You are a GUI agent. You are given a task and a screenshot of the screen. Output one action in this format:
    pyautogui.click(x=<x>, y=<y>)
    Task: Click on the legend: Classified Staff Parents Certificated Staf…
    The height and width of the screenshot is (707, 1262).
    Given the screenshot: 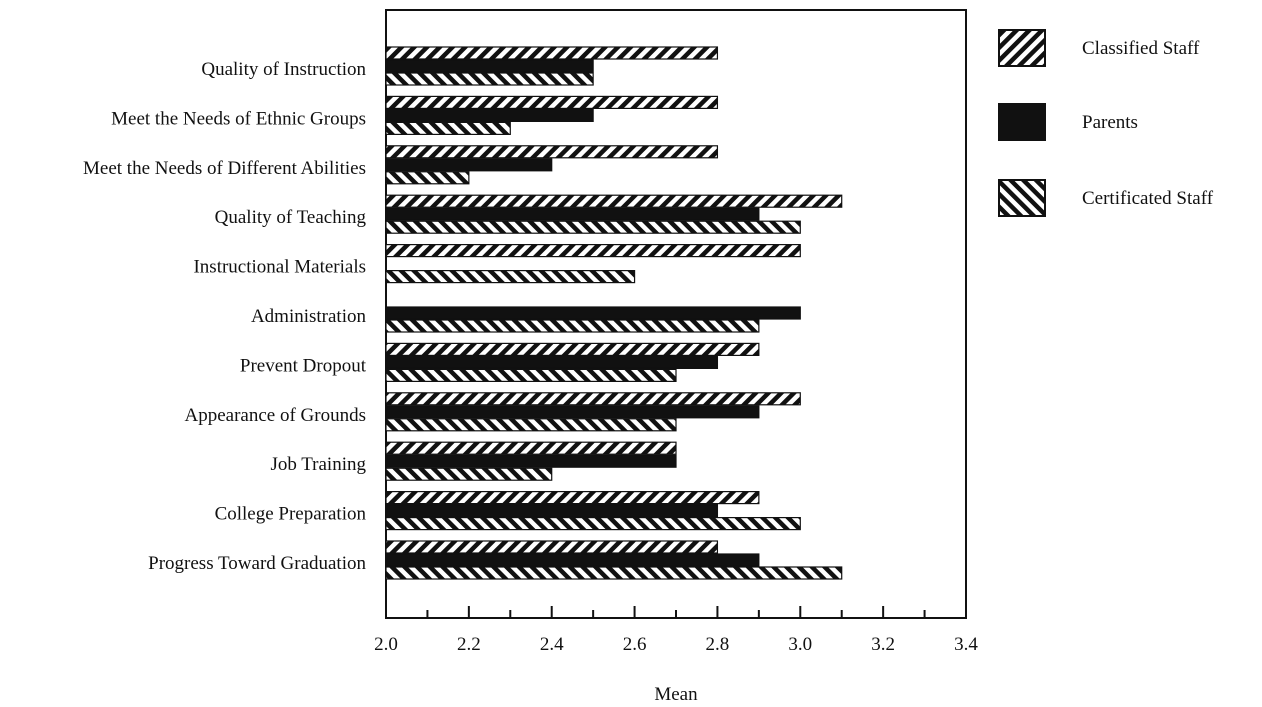 What is the action you would take?
    pyautogui.click(x=1106, y=123)
    